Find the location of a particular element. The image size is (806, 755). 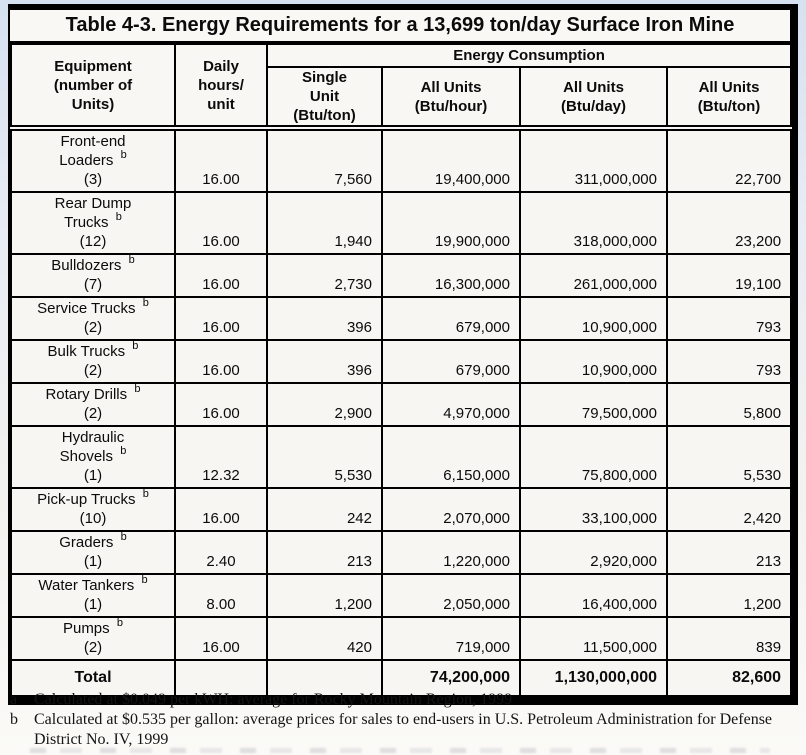

all-units-btu-hour-cell: 16,300,000 is located at coordinates (451, 275).